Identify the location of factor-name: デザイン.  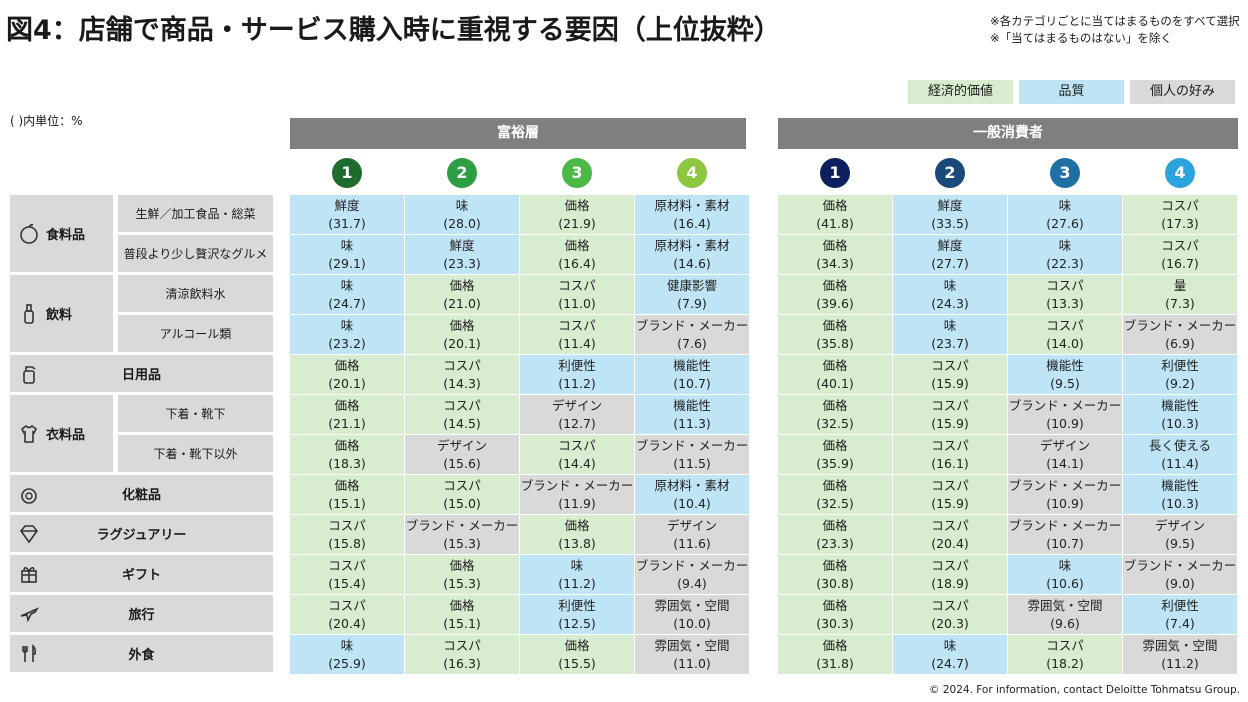
(461, 445).